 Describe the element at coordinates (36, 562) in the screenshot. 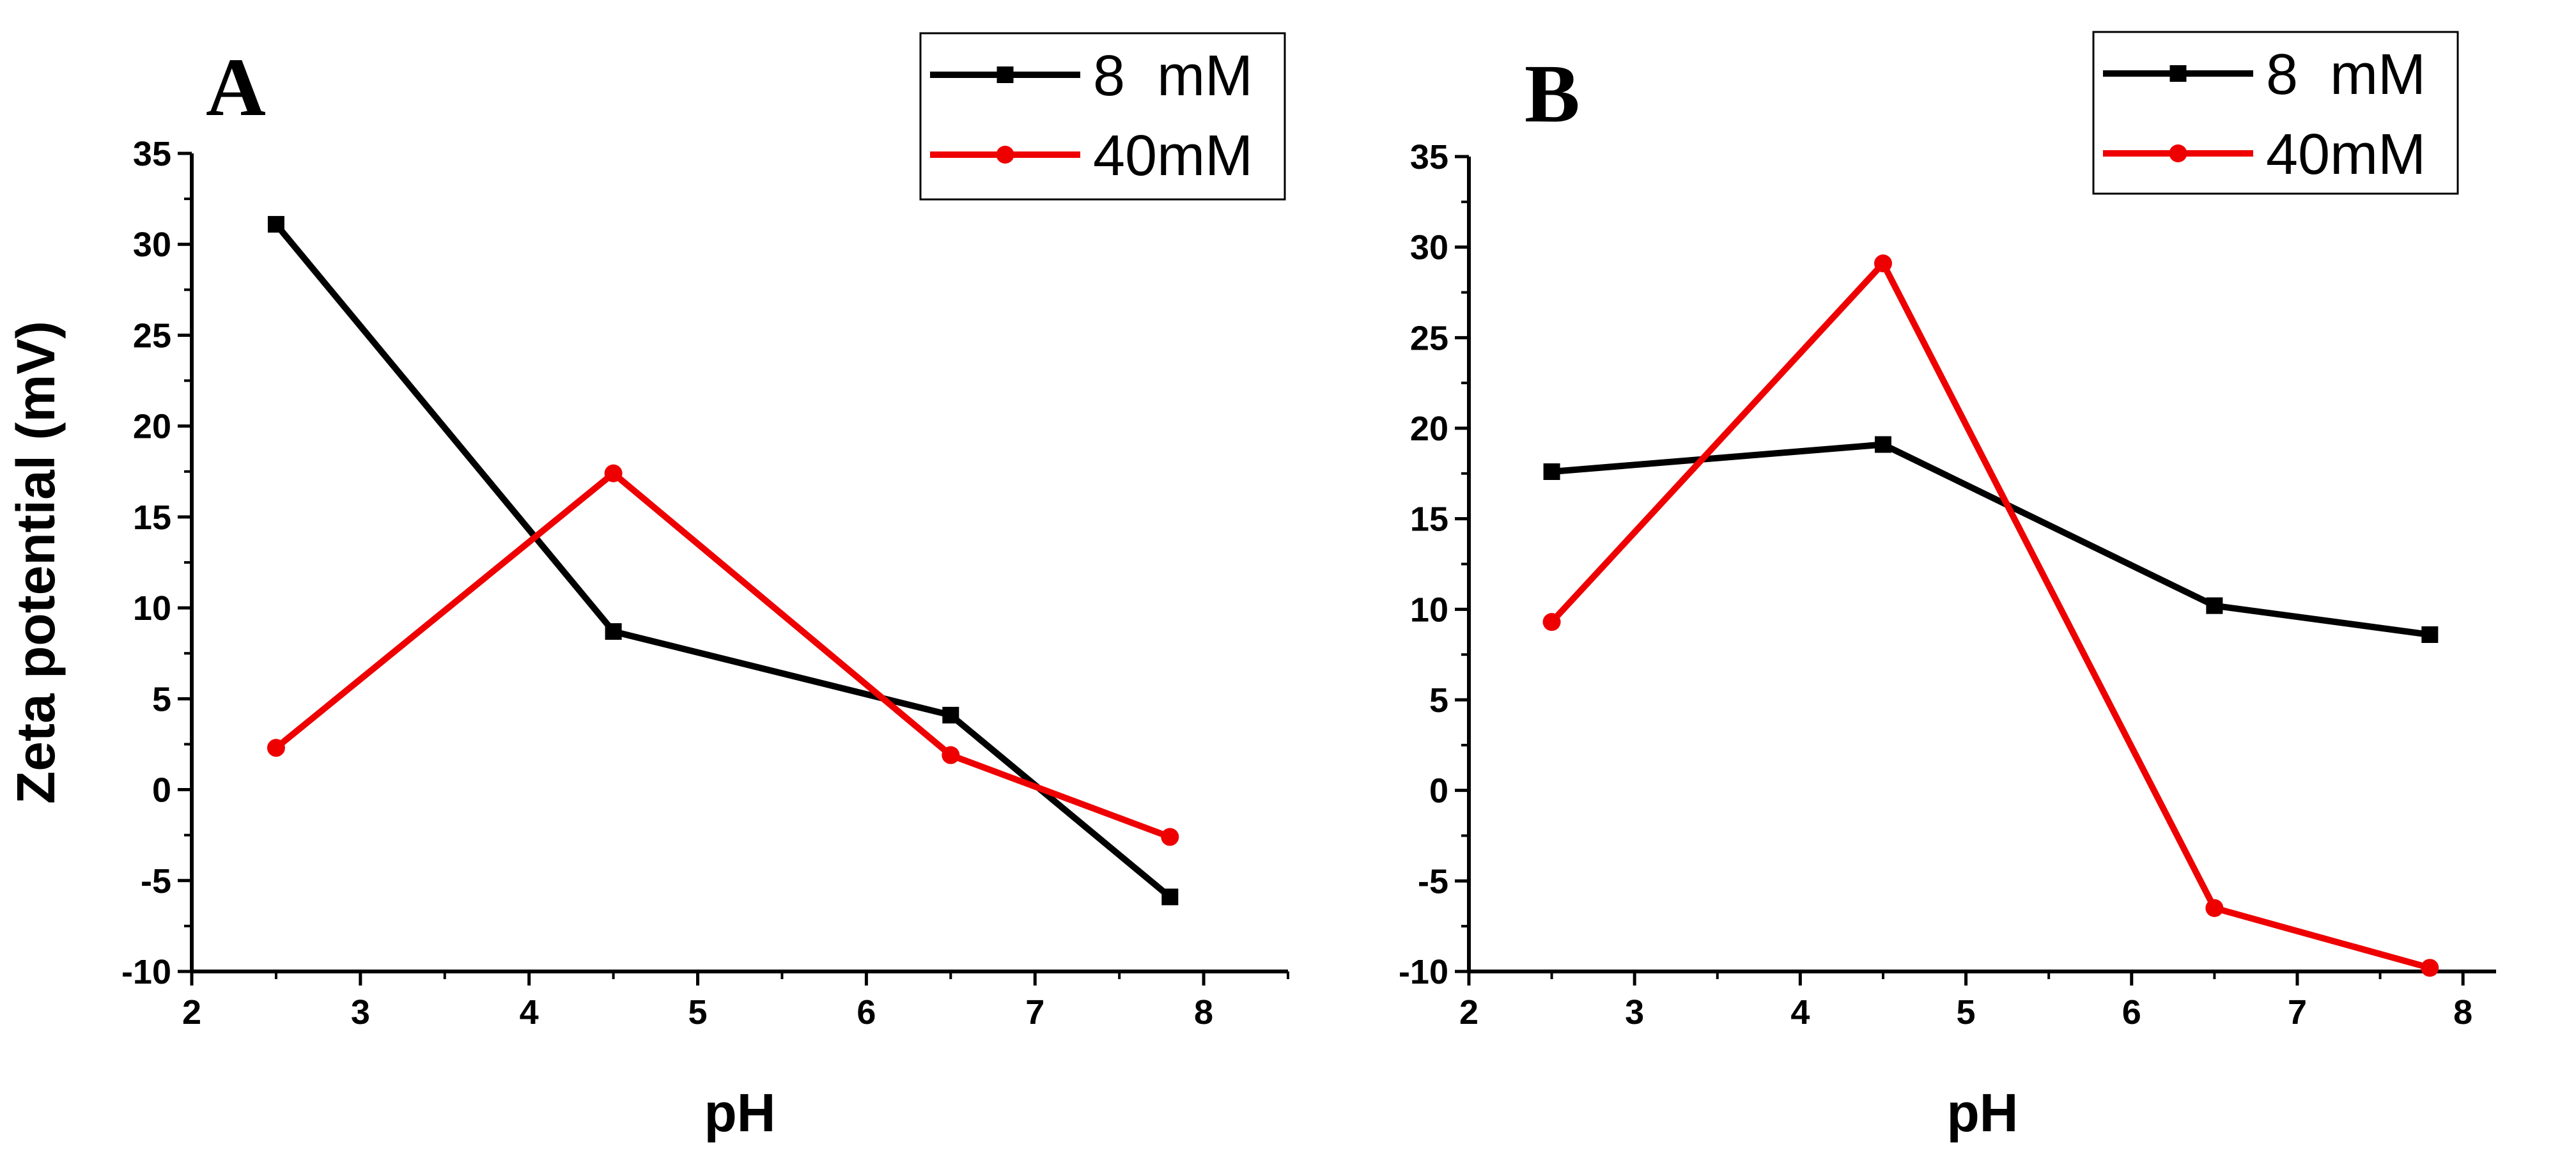

I see `y-axis-label: Zeta potential (mV)` at that location.